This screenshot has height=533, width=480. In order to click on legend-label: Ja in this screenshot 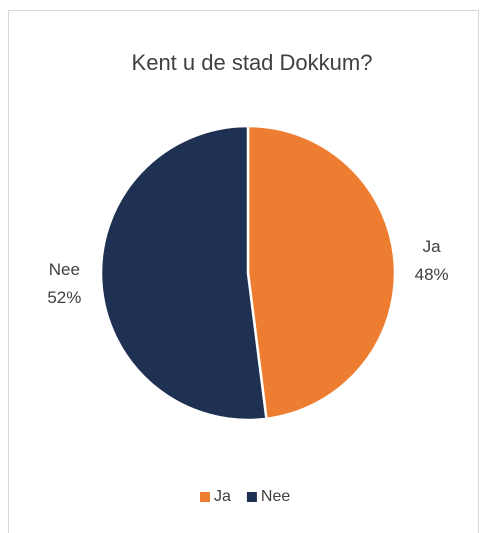, I will do `click(222, 496)`.